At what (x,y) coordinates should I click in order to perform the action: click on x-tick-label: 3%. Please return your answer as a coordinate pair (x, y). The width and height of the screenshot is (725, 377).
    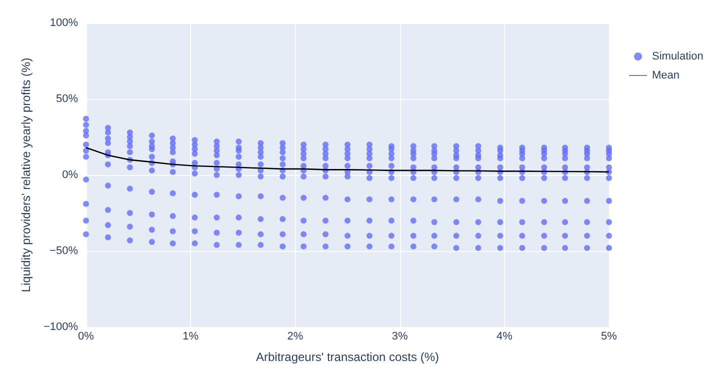
    Looking at the image, I should click on (400, 336).